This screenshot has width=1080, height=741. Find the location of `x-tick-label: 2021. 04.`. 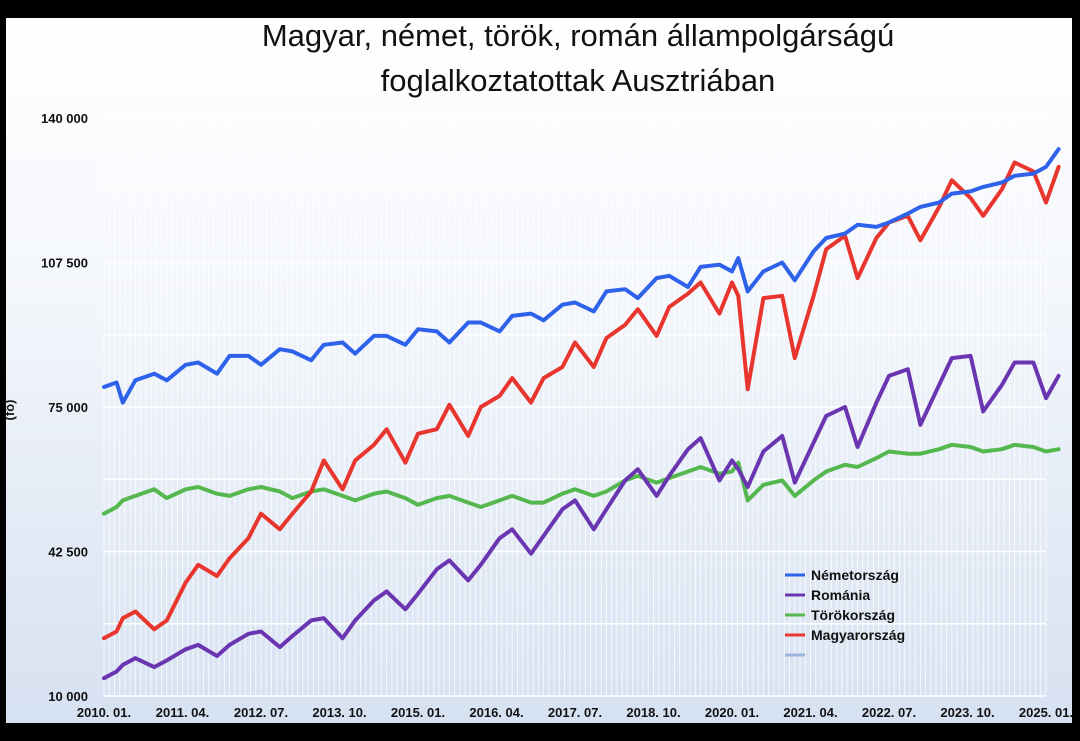

x-tick-label: 2021. 04. is located at coordinates (810, 712).